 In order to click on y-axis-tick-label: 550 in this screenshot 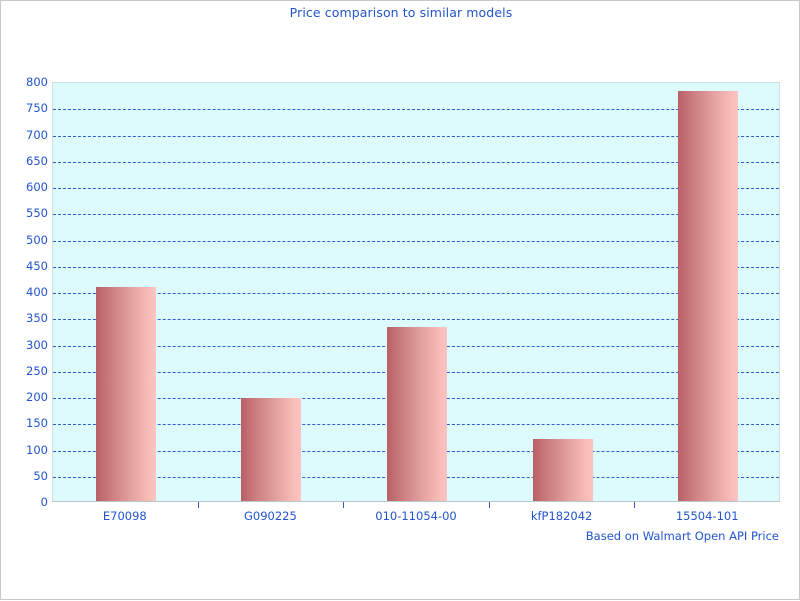, I will do `click(37, 213)`.